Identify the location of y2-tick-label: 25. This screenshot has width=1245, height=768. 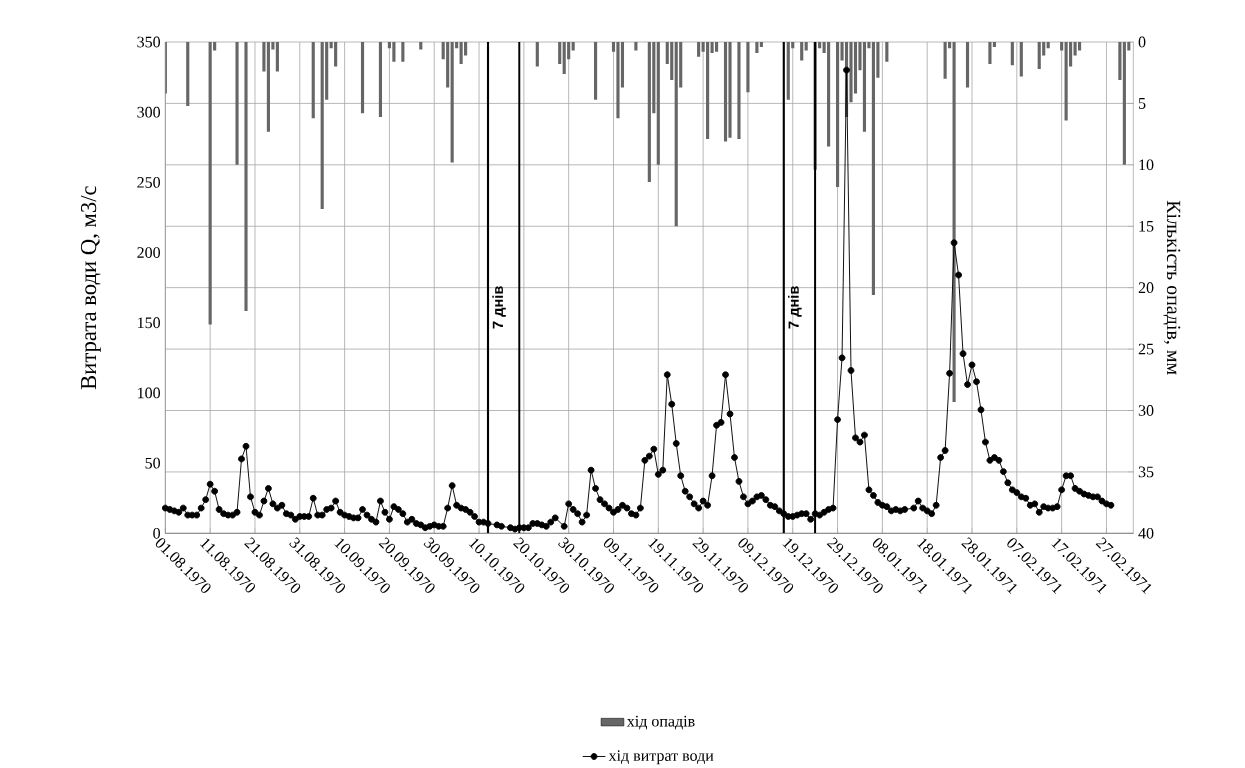
(1146, 349).